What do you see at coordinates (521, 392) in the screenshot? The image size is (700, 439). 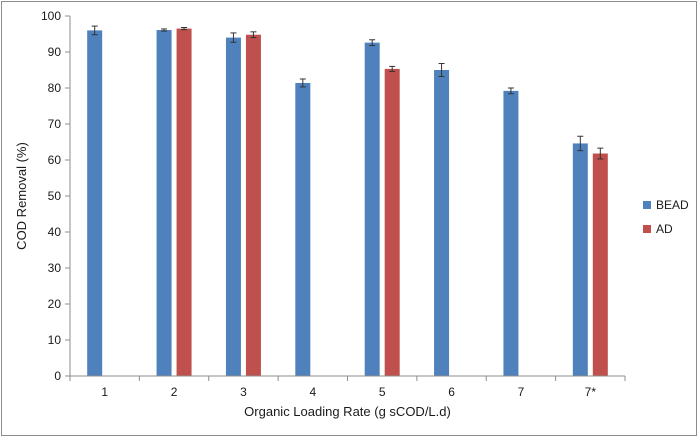 I see `x-tick-label: 7` at bounding box center [521, 392].